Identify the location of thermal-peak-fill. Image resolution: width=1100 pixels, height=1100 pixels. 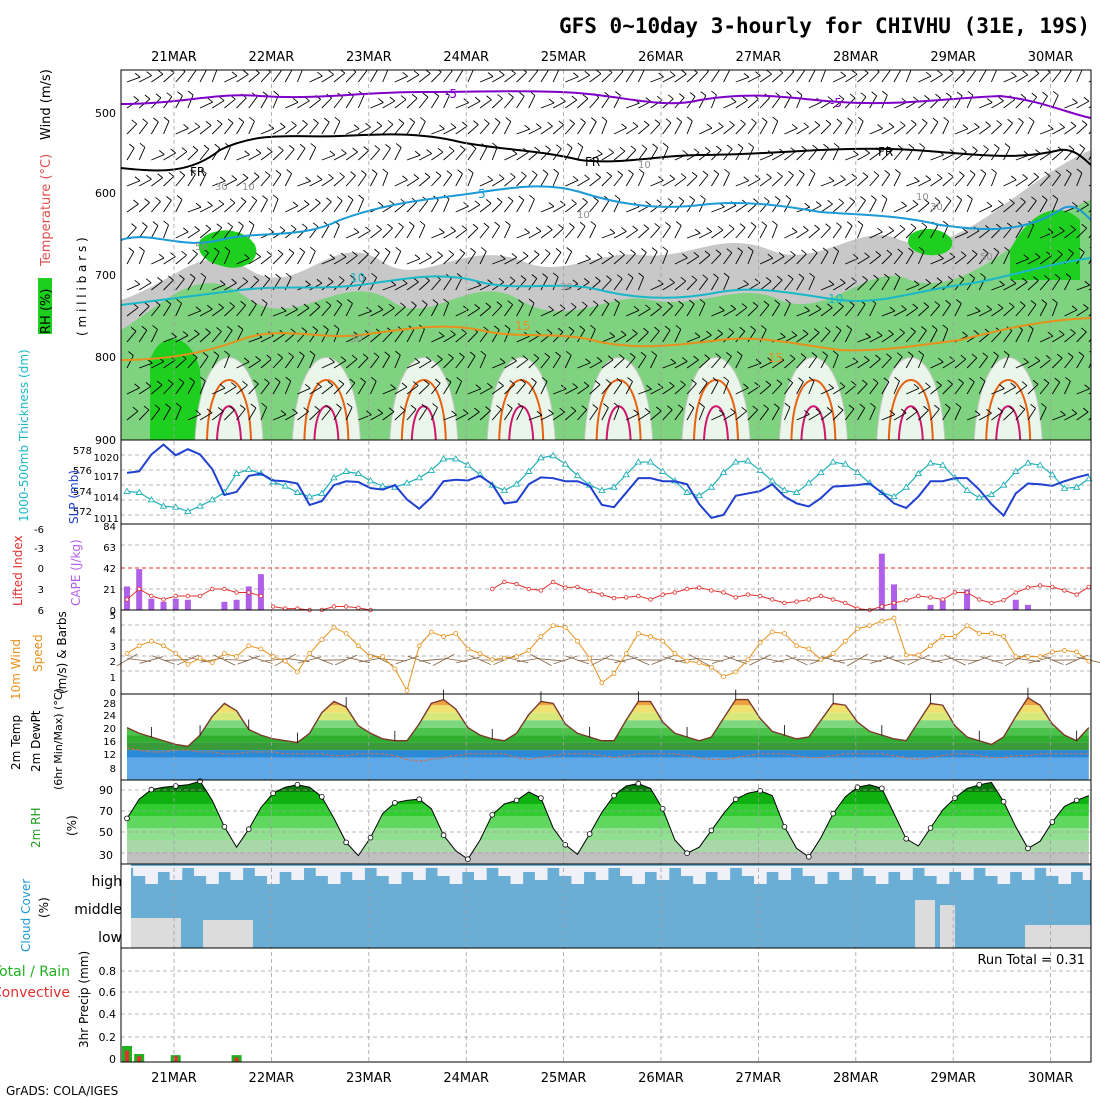
(326, 398).